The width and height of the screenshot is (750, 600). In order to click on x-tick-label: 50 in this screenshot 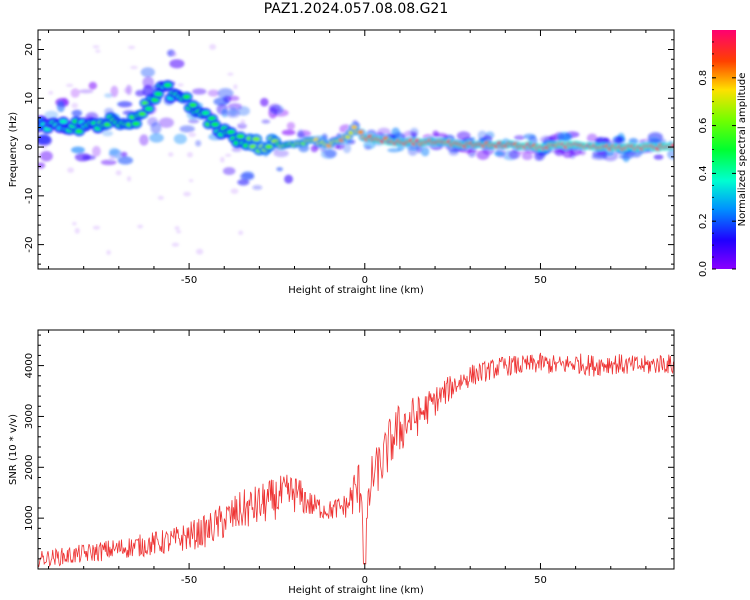, I will do `click(540, 580)`.